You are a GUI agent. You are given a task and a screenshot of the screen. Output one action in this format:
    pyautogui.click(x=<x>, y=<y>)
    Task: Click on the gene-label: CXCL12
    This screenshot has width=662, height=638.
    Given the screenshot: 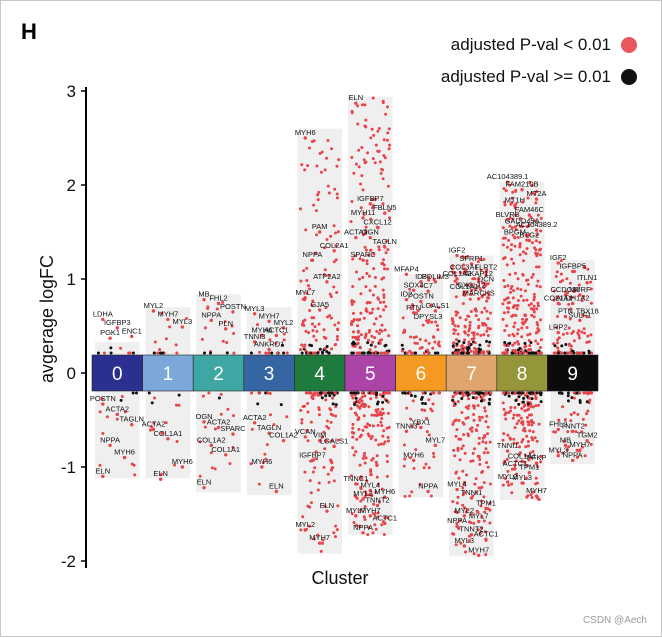 What is the action you would take?
    pyautogui.click(x=471, y=284)
    